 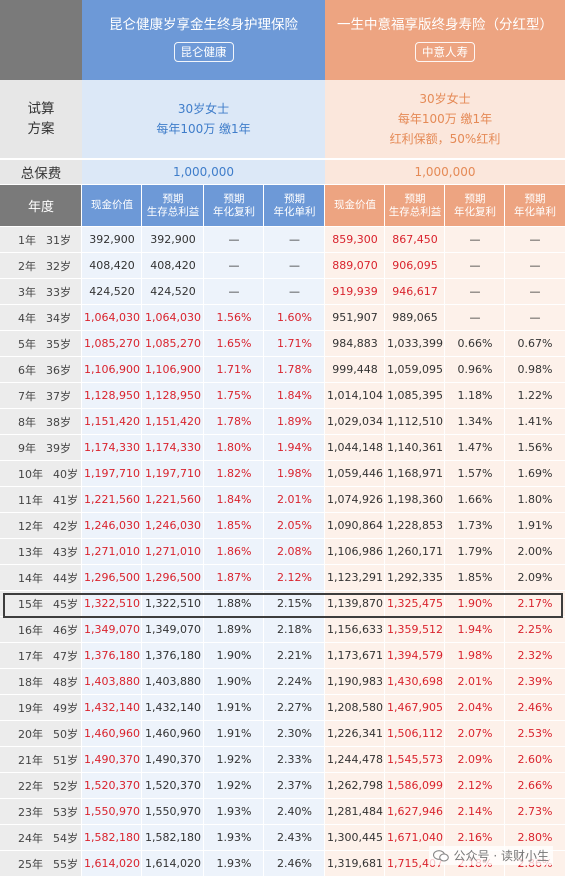 I want to click on table-cell-b-2: 1,198,360, so click(x=415, y=499).